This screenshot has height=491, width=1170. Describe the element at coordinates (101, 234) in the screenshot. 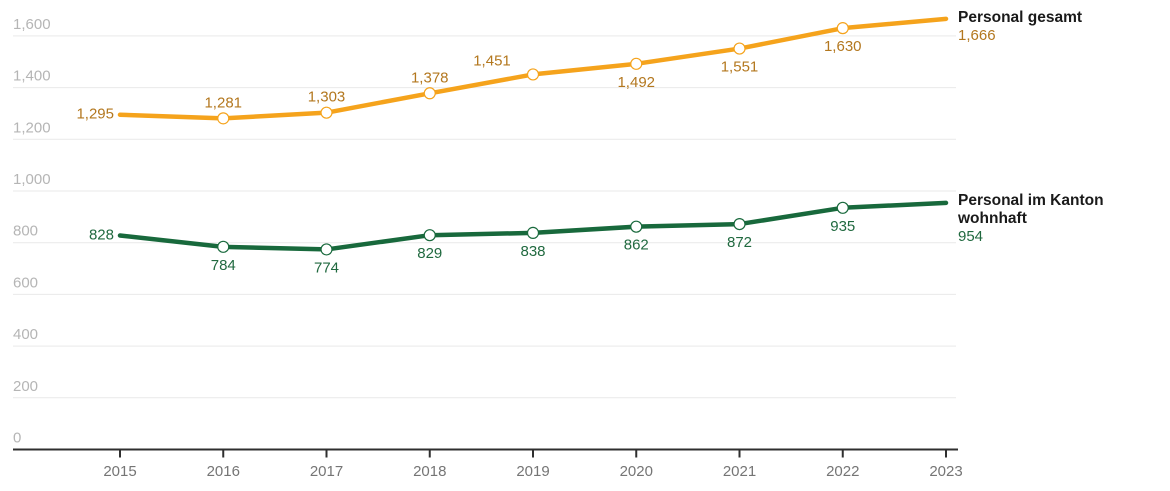

I see `data-point-label: 828` at that location.